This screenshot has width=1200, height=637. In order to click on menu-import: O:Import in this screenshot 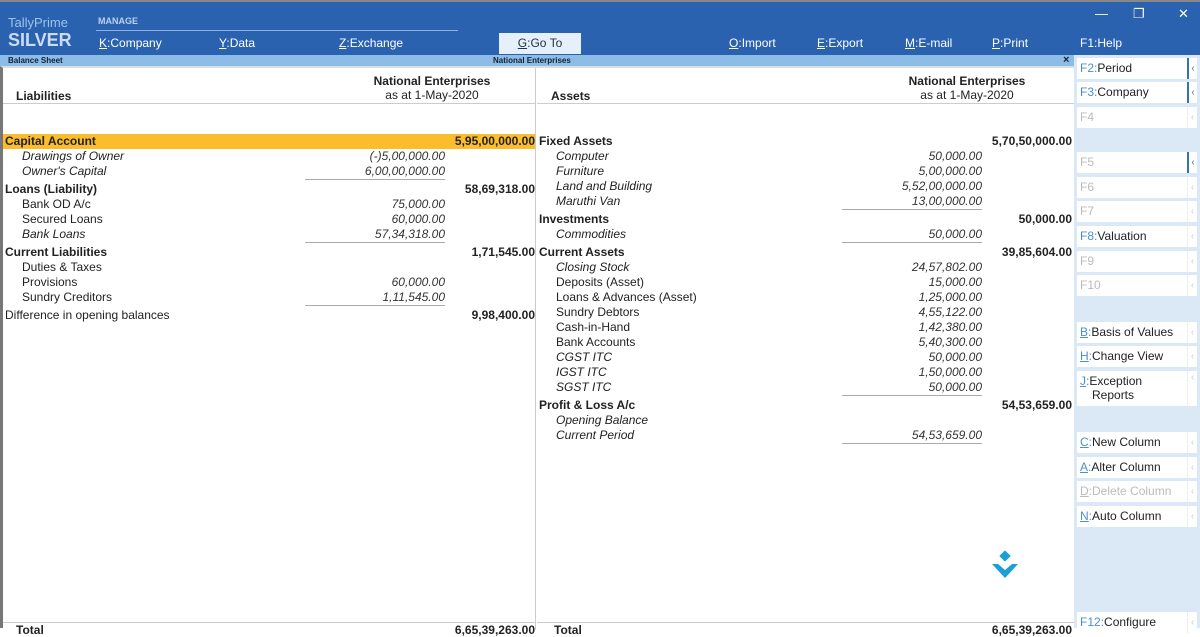, I will do `click(752, 43)`.